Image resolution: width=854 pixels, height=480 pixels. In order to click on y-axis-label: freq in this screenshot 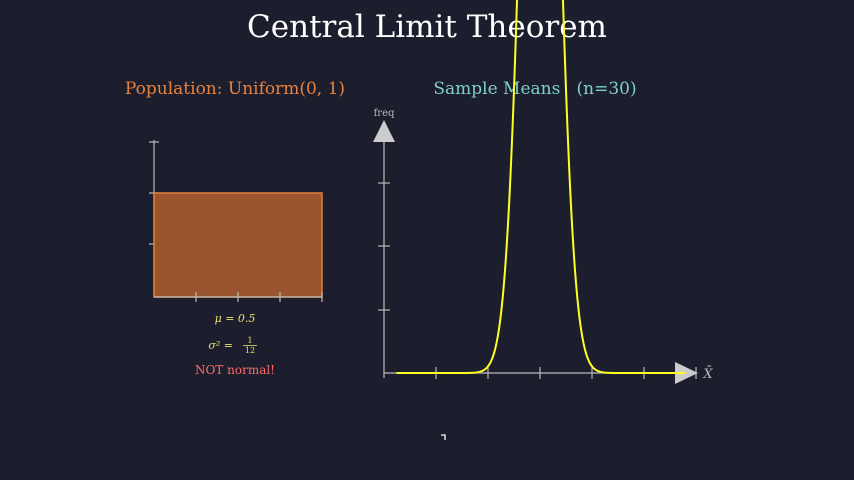, I will do `click(384, 113)`.